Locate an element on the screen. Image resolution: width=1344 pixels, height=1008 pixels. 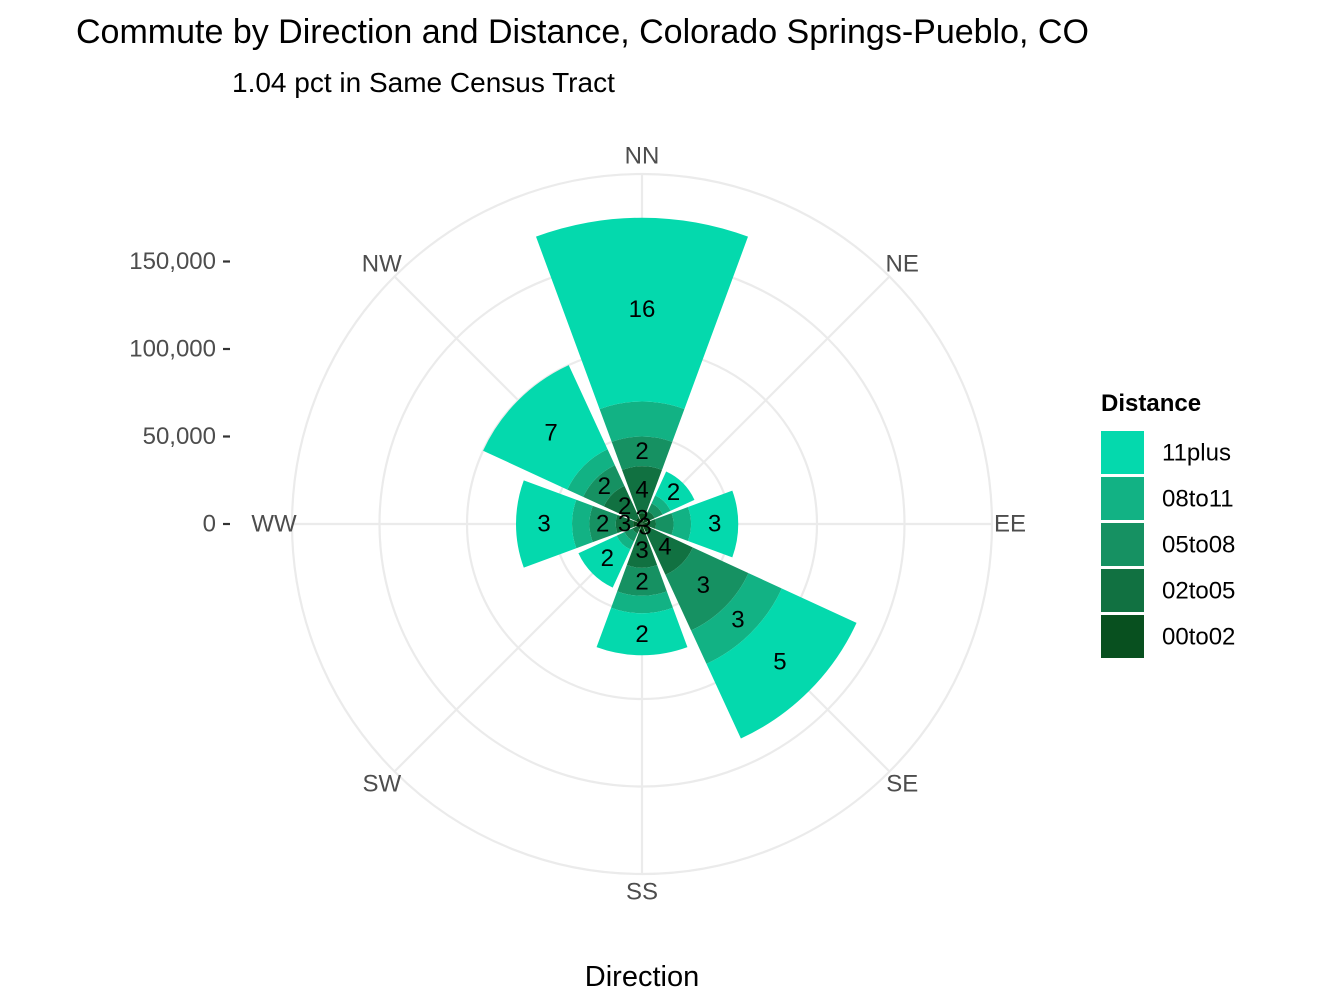
bar-segment-se-00to02 is located at coordinates (646, 528).